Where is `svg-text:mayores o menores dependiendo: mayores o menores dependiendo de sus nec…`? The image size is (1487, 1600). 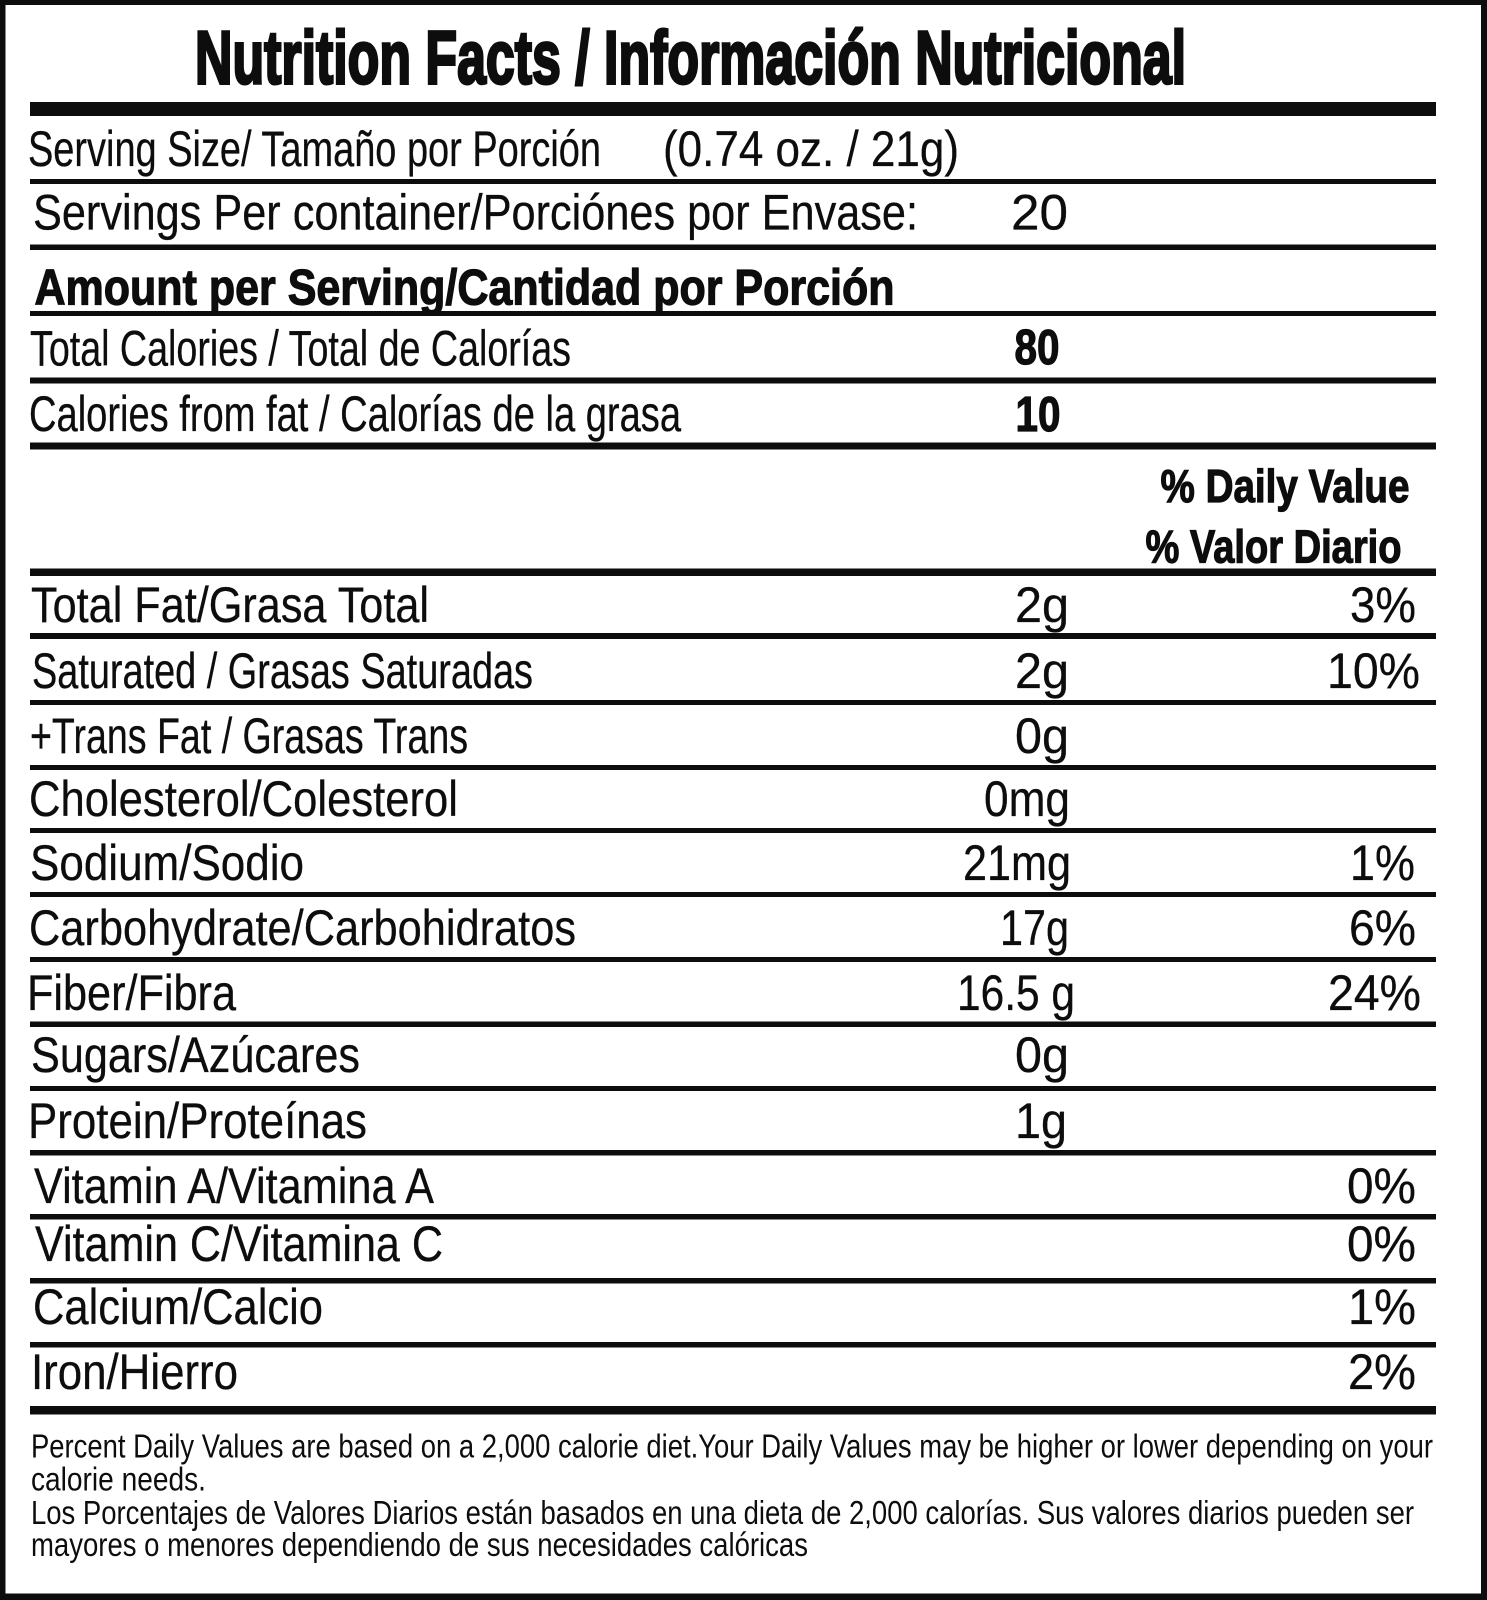
svg-text:mayores o menores dependiendo: mayores o menores dependiendo de sus nec… is located at coordinates (419, 1544).